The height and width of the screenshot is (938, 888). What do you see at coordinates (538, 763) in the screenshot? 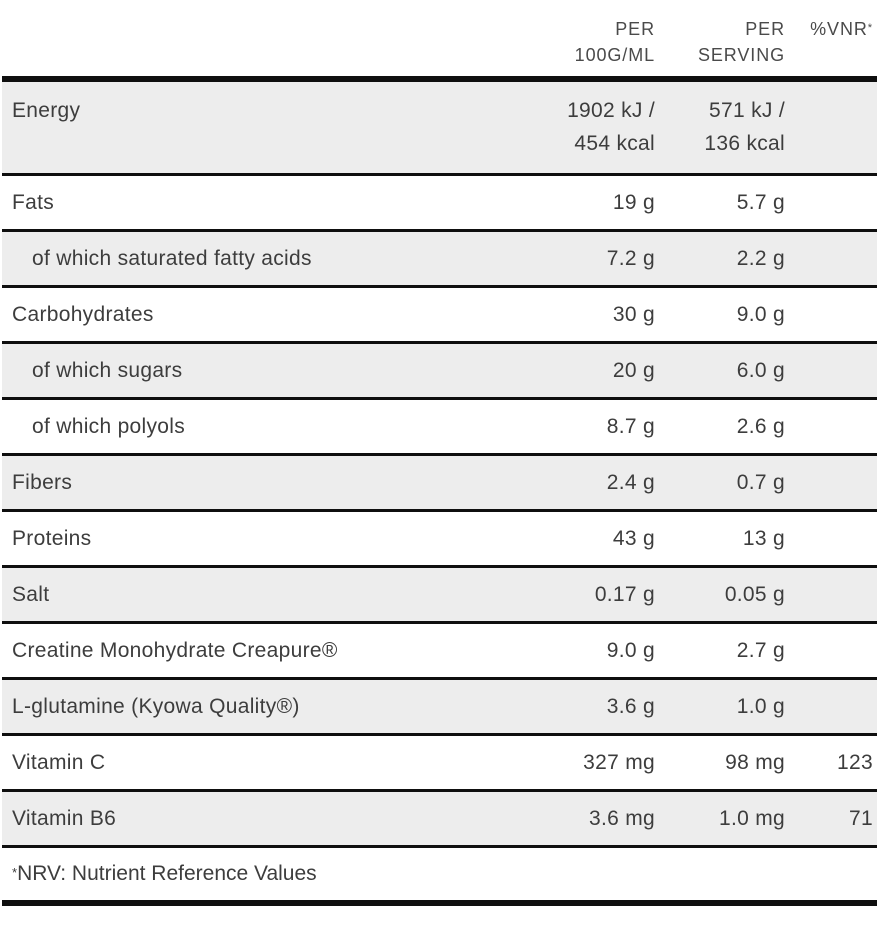
I see `per-100-value: 327 mg` at bounding box center [538, 763].